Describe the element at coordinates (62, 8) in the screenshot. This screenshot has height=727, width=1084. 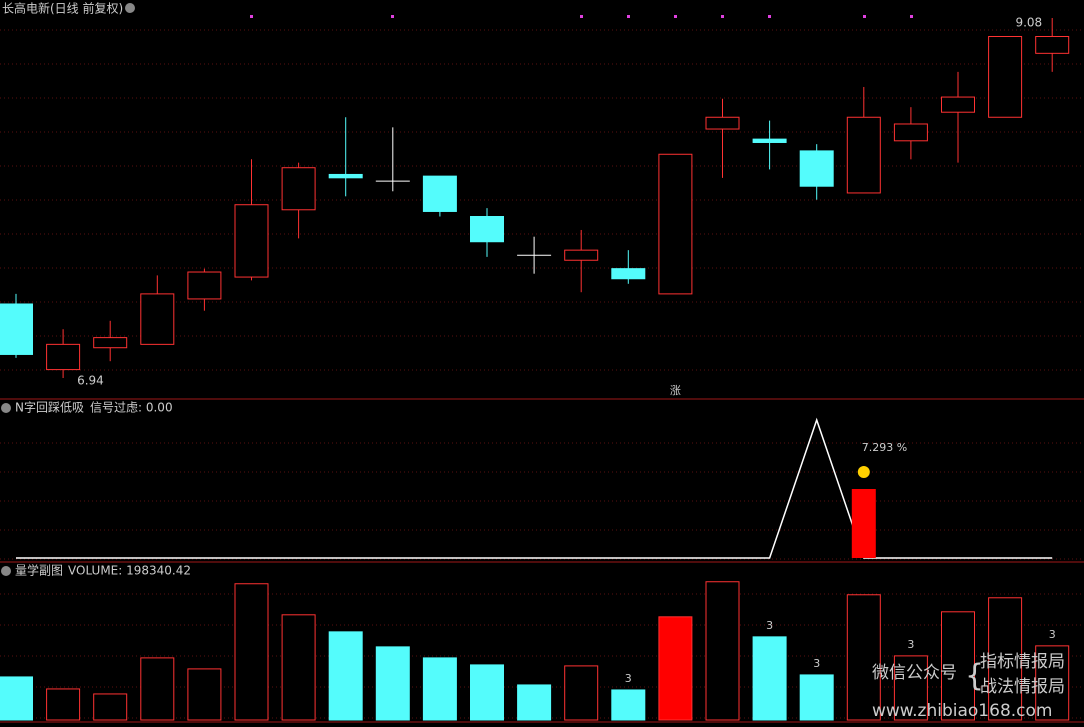
I see `chart-title: 长高电新(日线 前复权)` at that location.